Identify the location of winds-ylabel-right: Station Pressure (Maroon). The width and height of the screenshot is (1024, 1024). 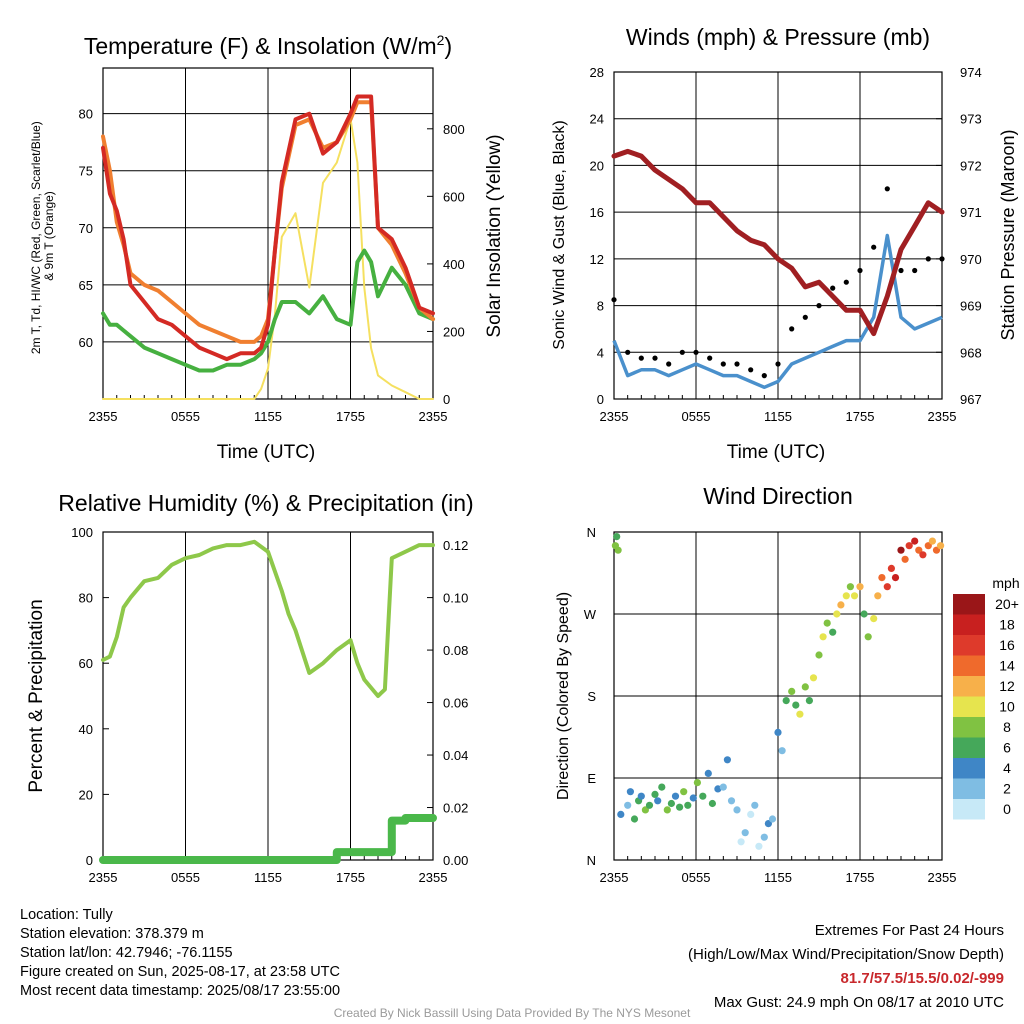
(1008, 234).